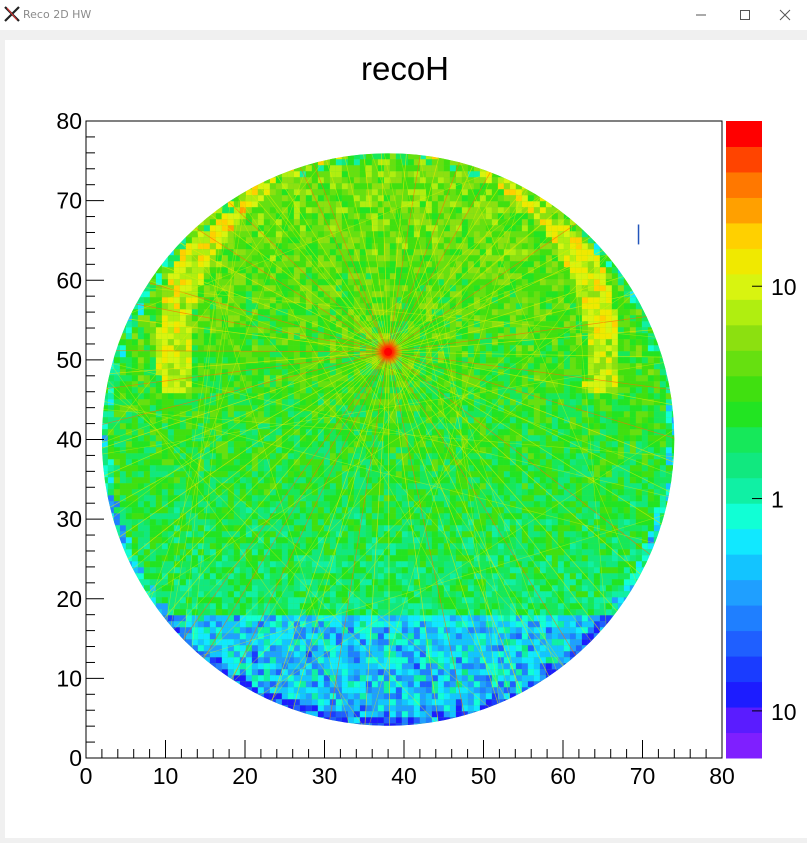 This screenshot has height=843, width=807. What do you see at coordinates (785, 15) in the screenshot?
I see `close-button` at bounding box center [785, 15].